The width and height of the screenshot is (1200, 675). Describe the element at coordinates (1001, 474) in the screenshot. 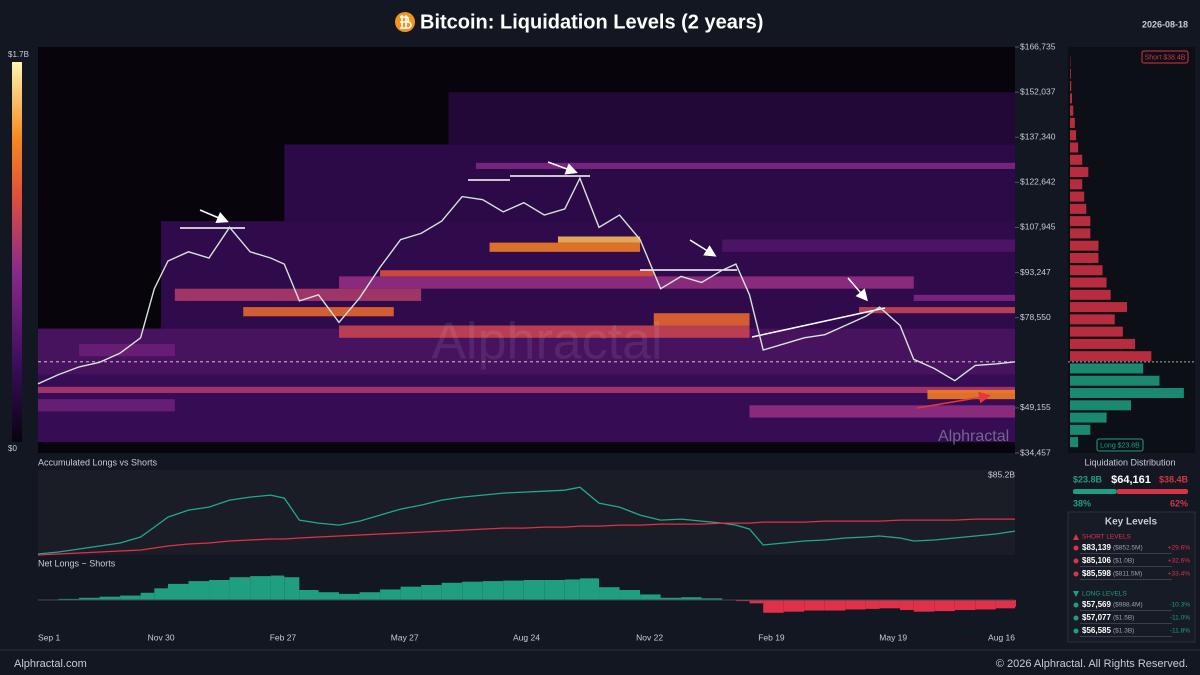

I see `y-tick-label: $85.2B` at that location.